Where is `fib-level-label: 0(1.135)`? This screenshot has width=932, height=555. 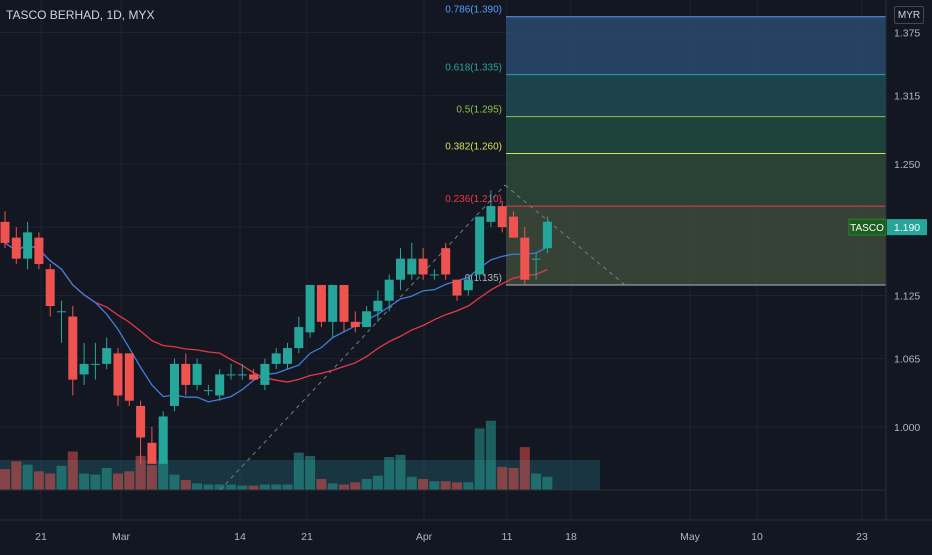
fib-level-label: 0(1.135) is located at coordinates (483, 278).